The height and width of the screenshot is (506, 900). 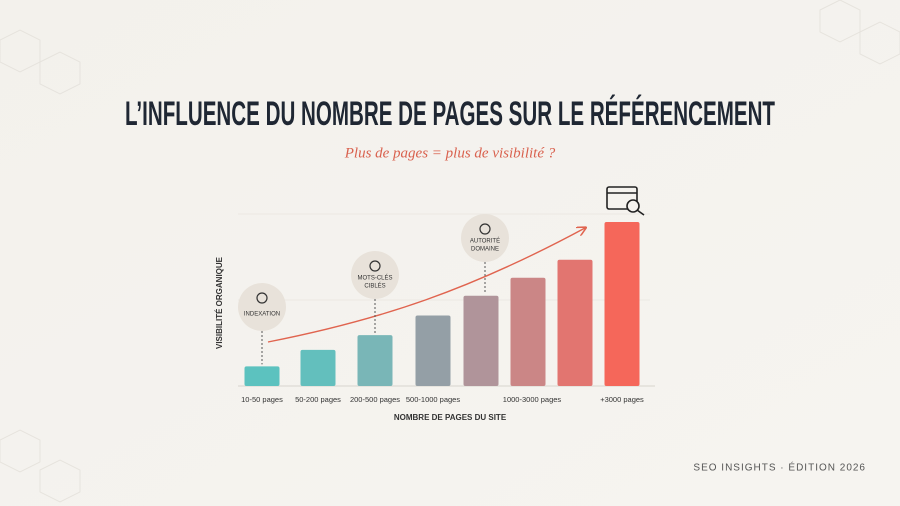 I want to click on x-tick-label: 200-500 pages, so click(x=375, y=399).